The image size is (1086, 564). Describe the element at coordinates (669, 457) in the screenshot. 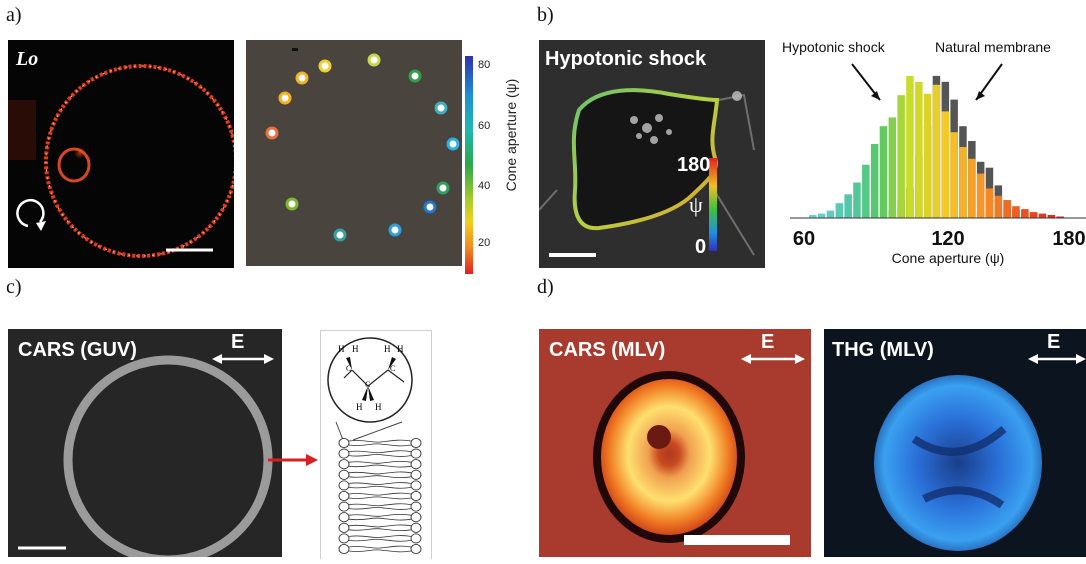

I see `mlv-body` at that location.